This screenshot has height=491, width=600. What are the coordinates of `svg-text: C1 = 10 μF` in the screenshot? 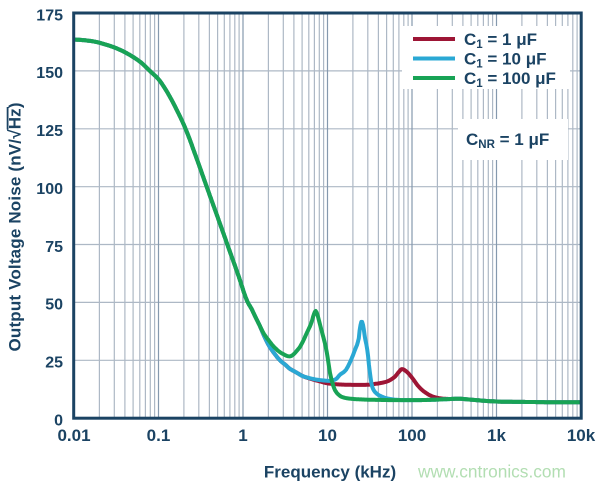 It's located at (505, 59).